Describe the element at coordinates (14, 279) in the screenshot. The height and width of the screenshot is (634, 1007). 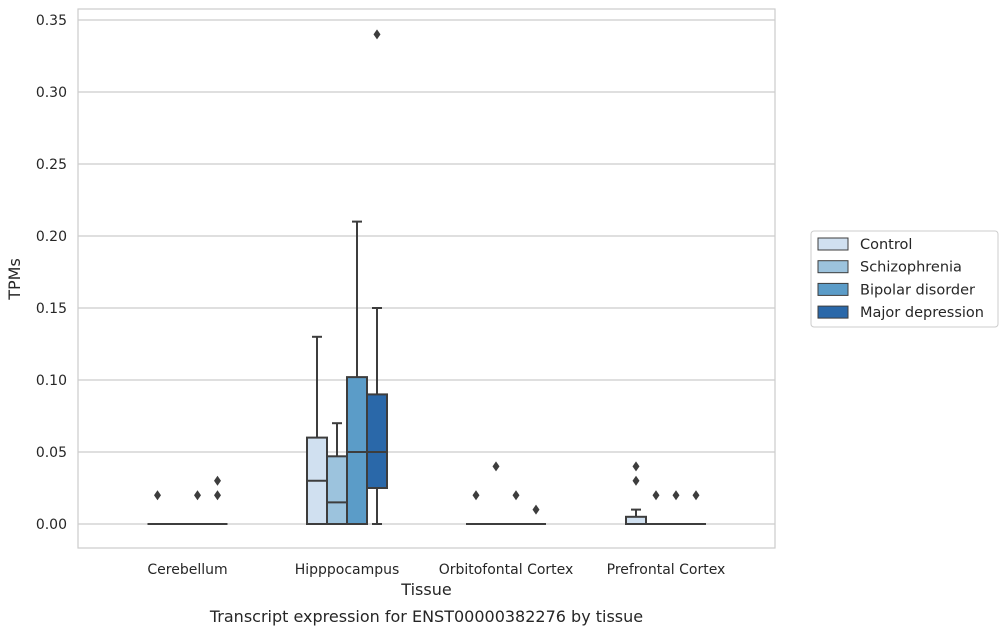
I see `y-axis-label: TPMs` at that location.